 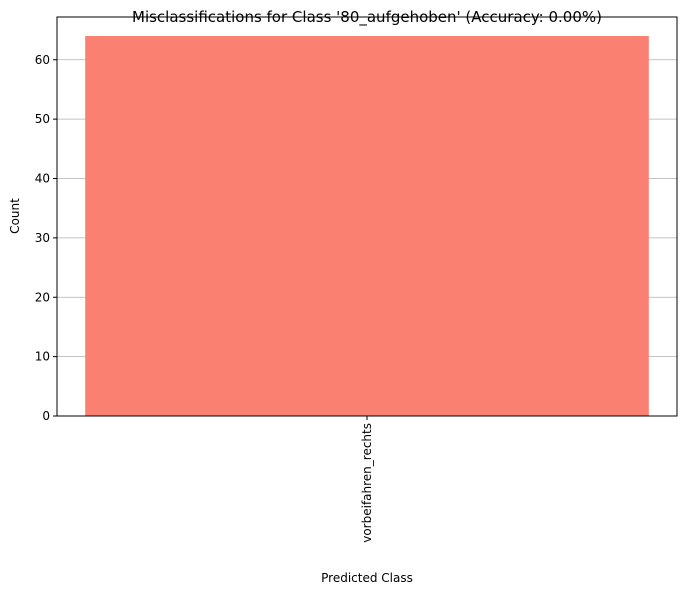 What do you see at coordinates (46, 416) in the screenshot?
I see `y-tick-label: 0` at bounding box center [46, 416].